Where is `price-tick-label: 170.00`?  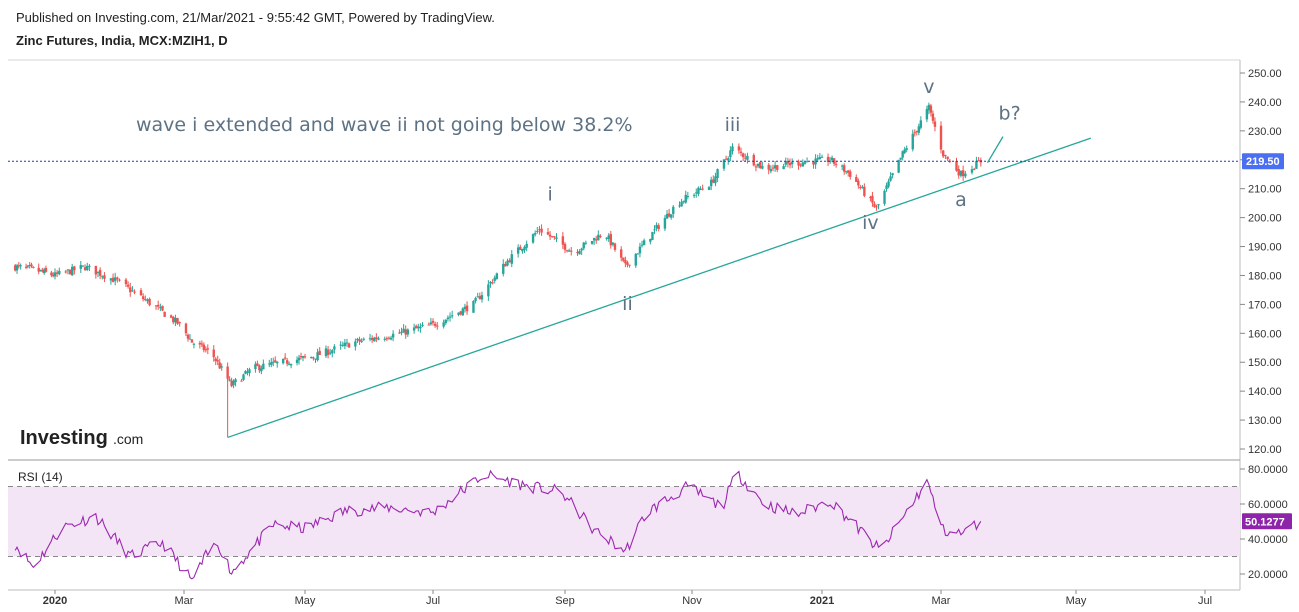
price-tick-label: 170.00 is located at coordinates (1265, 305).